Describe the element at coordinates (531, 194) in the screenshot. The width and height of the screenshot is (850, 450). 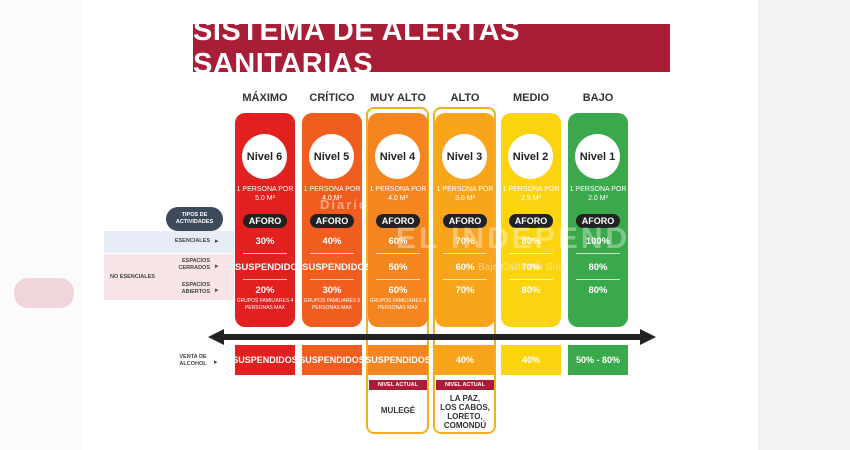
I see `persona-density: 1 PERSONA POR 2.5 M²` at that location.